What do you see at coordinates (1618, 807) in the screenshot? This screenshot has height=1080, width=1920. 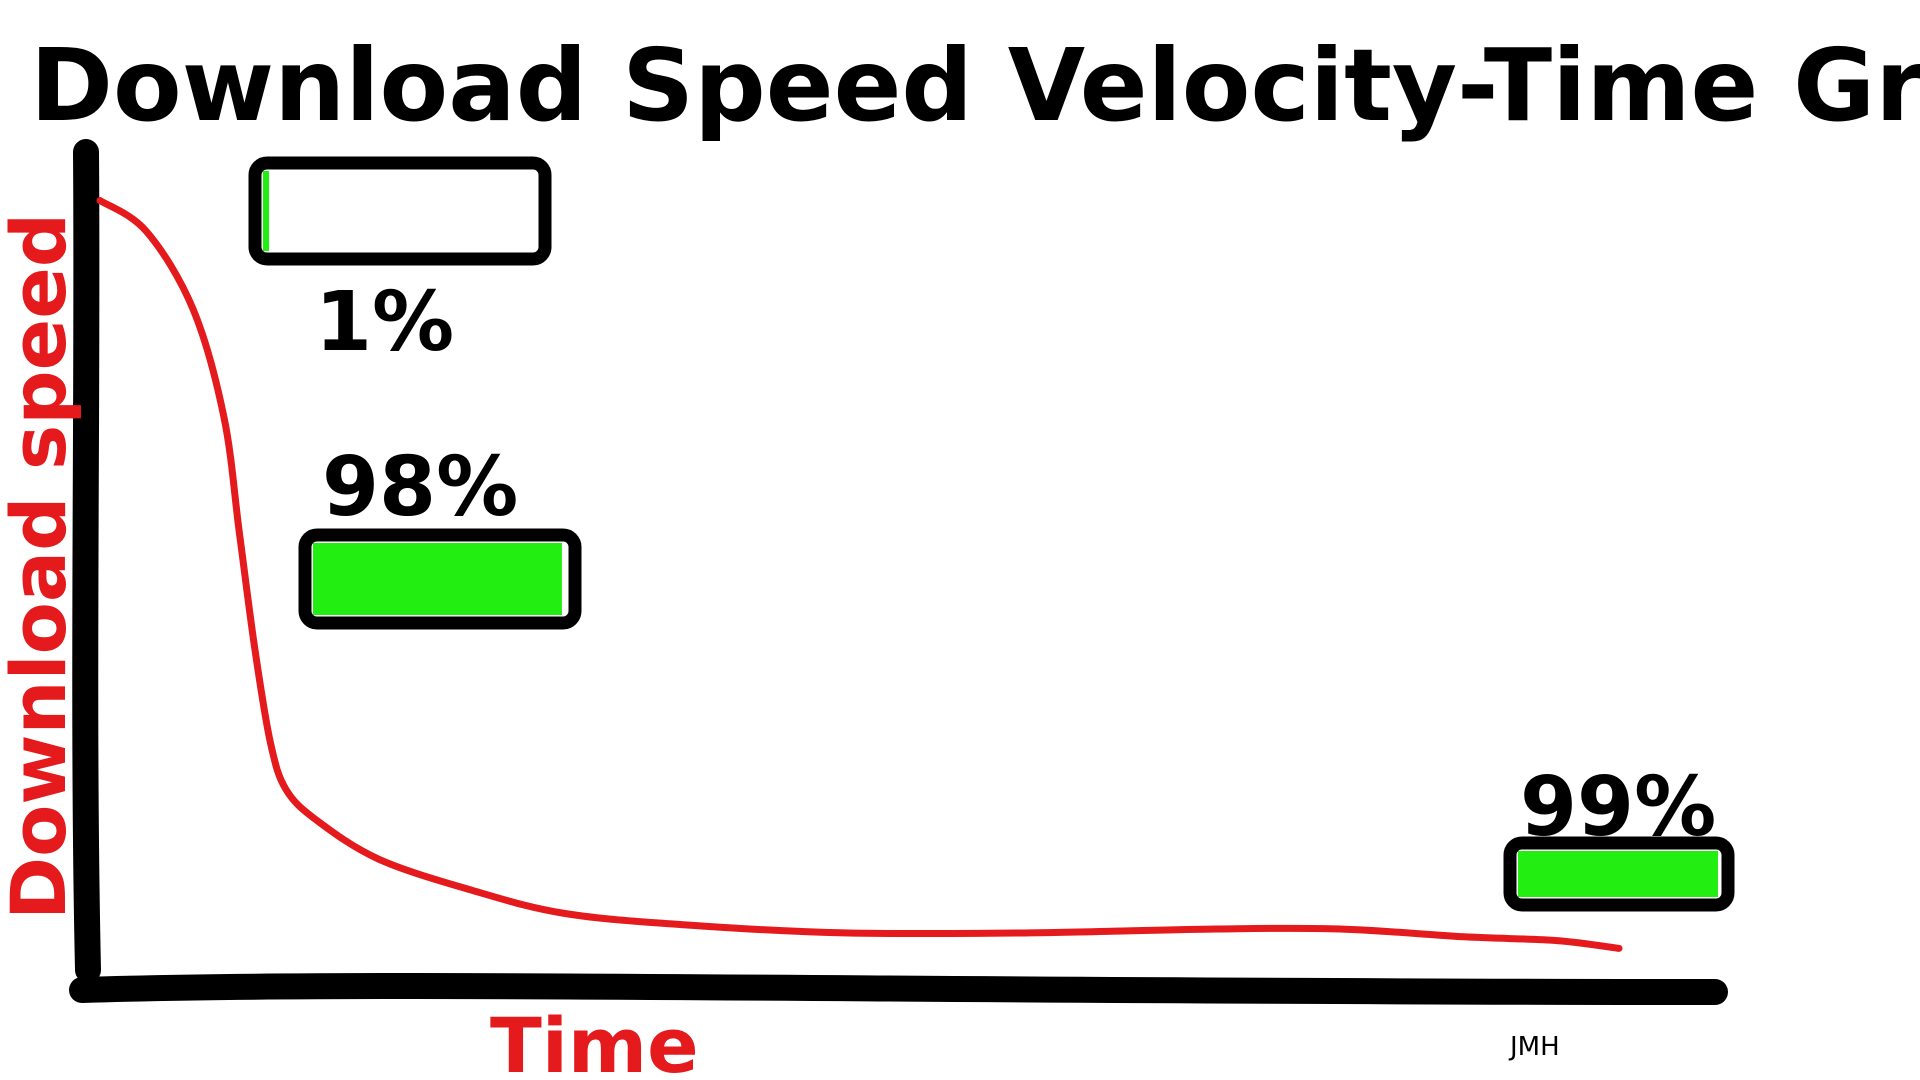 I see `progress-percent-label: 99%` at bounding box center [1618, 807].